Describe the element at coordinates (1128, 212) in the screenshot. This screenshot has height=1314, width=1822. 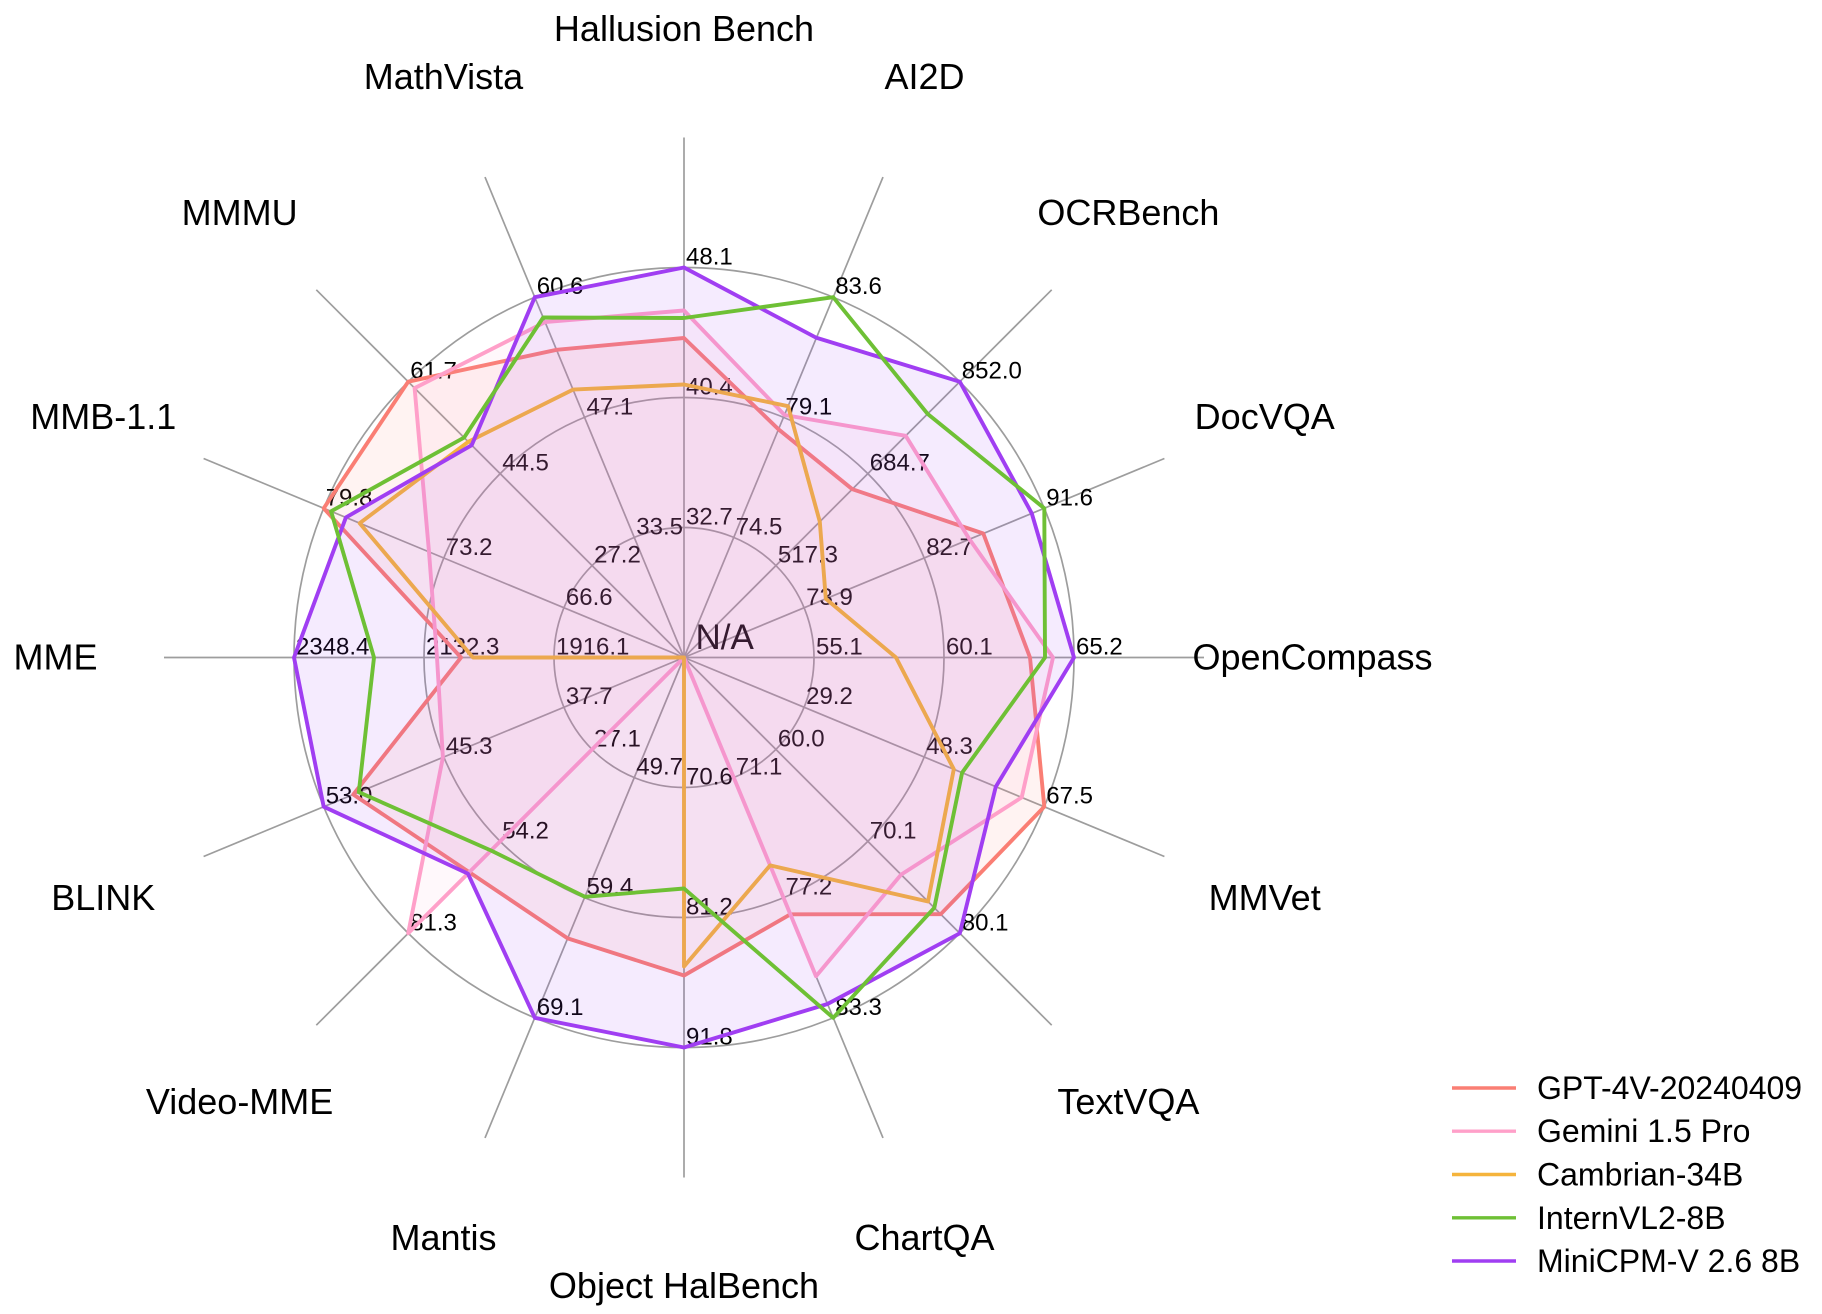
I see `svg-text: OCRBench` at that location.